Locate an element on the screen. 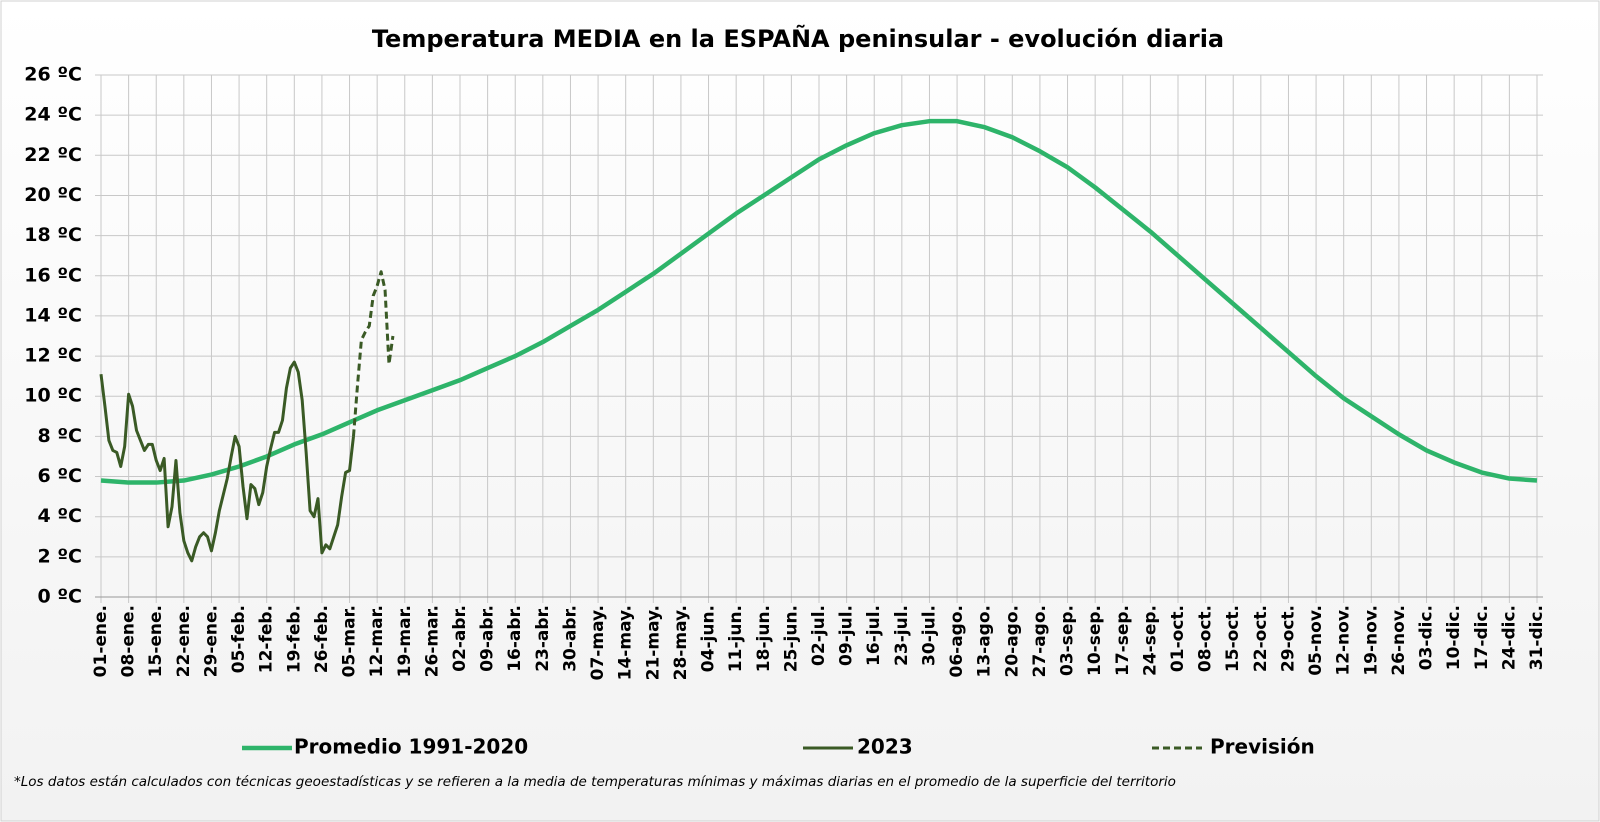 Image resolution: width=1600 pixels, height=822 pixels. x-tick-label: 12-nov. is located at coordinates (1344, 640).